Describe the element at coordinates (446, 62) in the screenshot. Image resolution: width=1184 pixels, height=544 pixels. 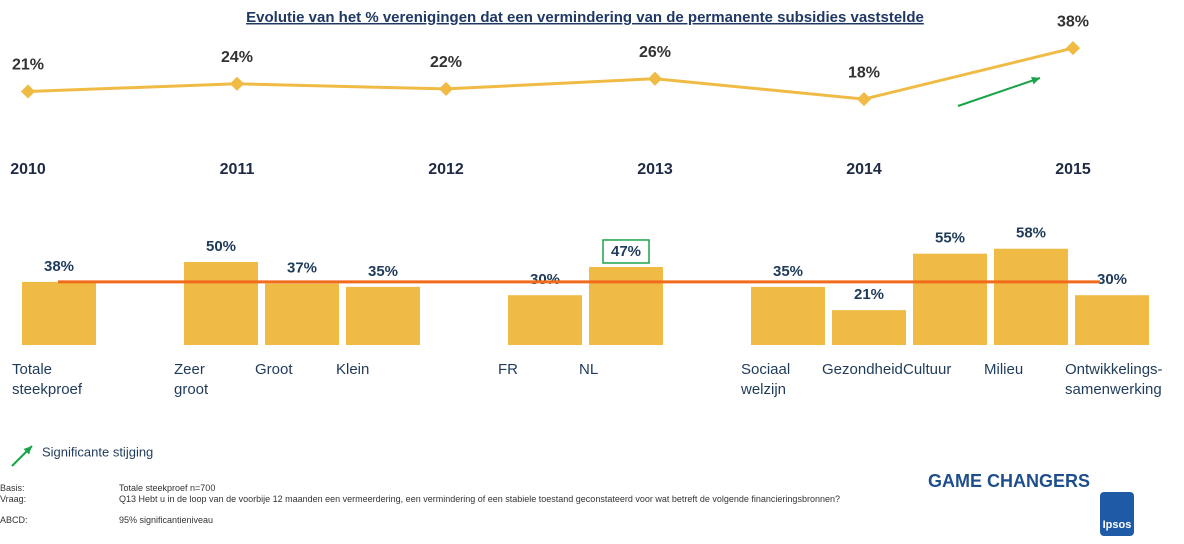
I see `data-label: 22%` at that location.